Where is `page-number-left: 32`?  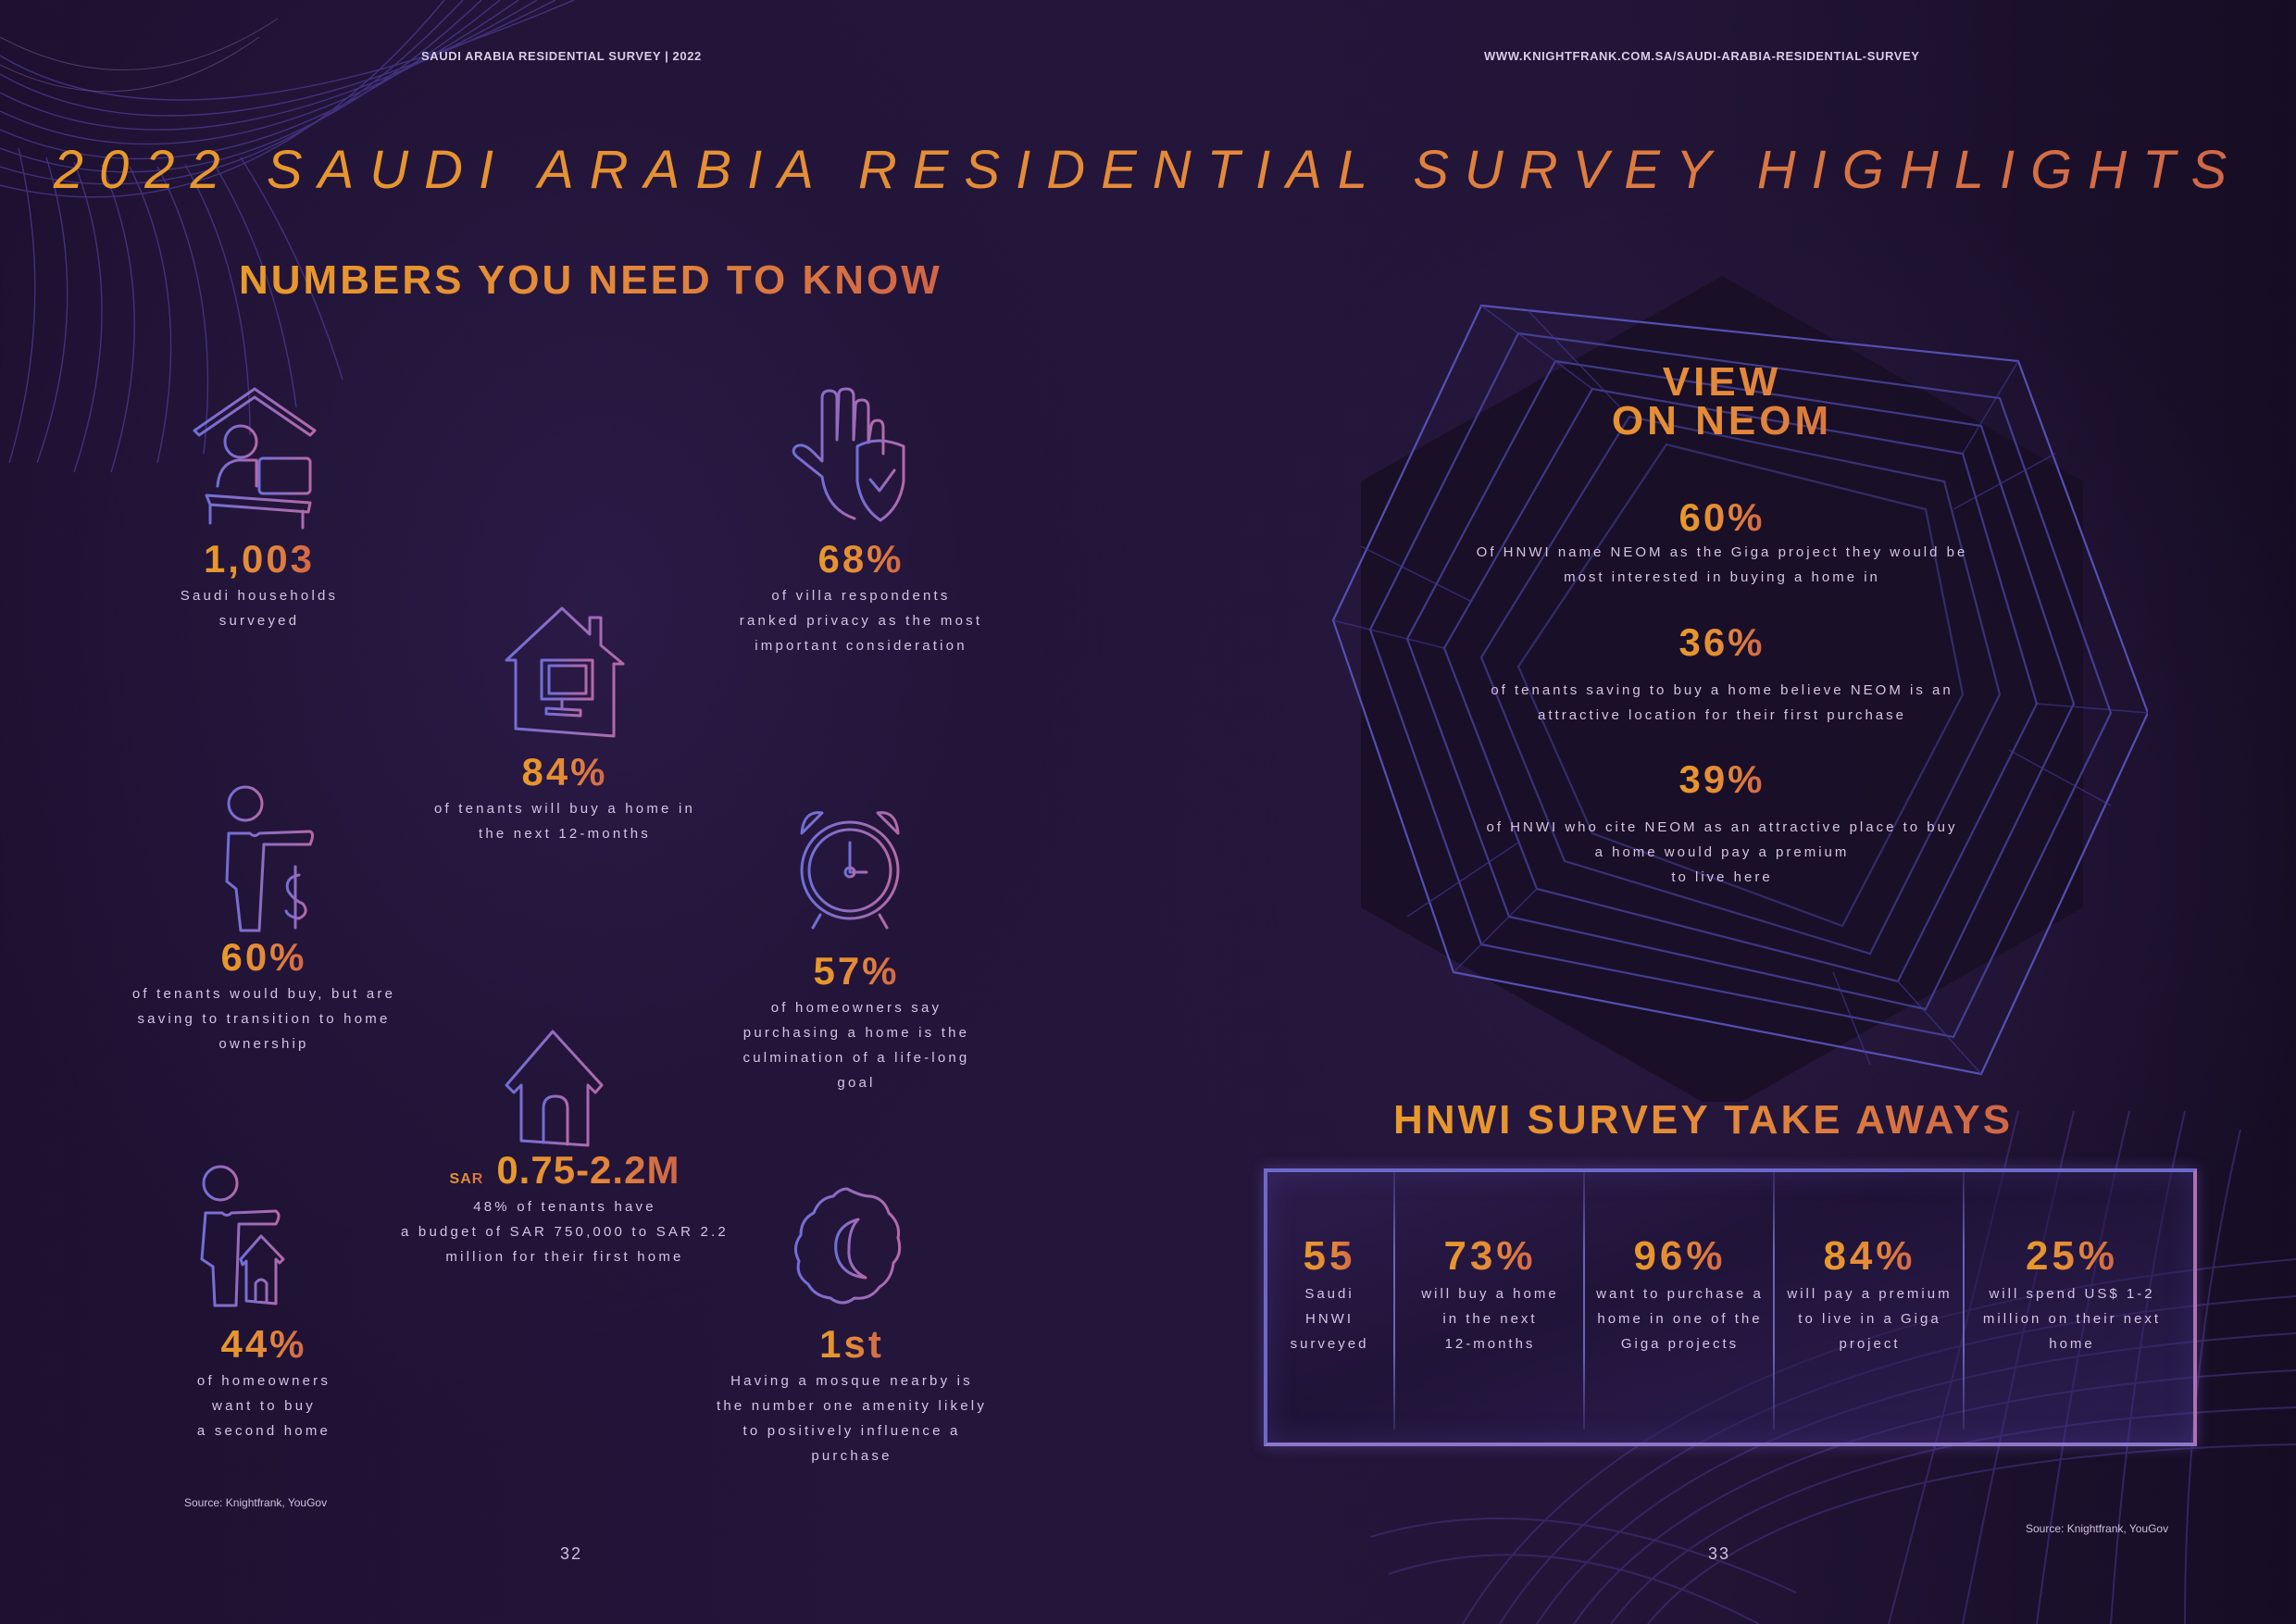 page-number-left: 32 is located at coordinates (571, 1553).